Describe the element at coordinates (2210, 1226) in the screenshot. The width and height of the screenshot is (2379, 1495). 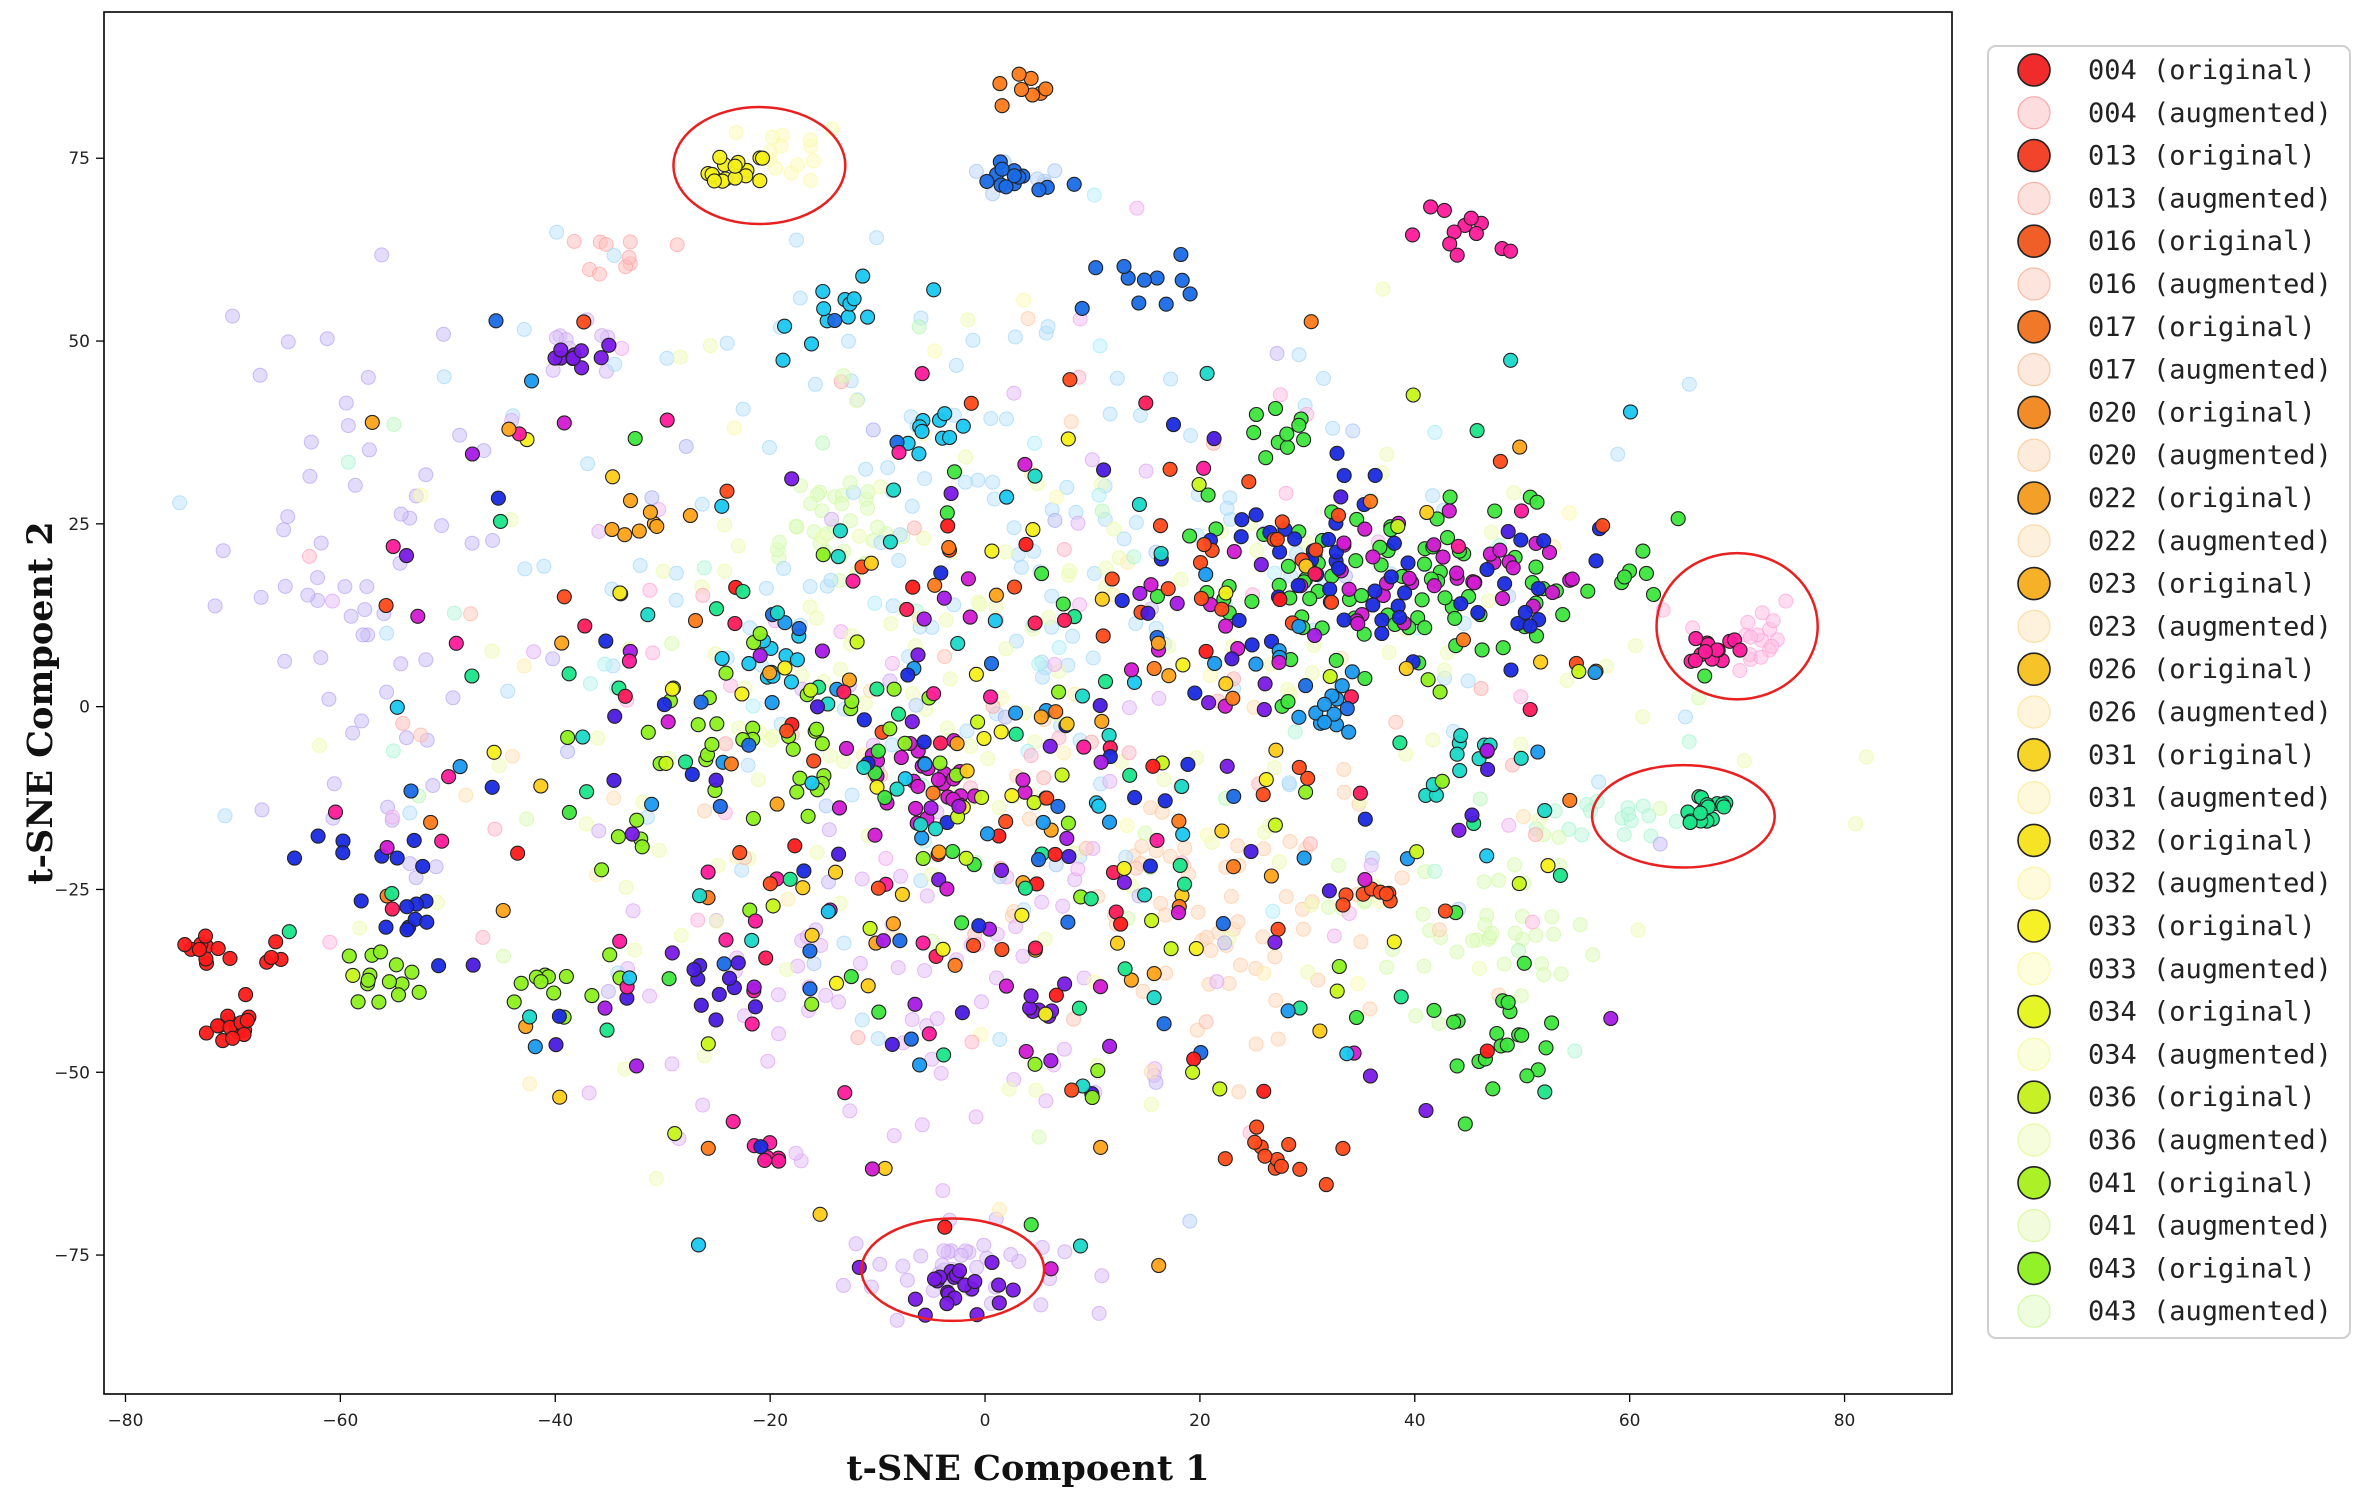
I see `legend-label: 041 (augmented)` at that location.